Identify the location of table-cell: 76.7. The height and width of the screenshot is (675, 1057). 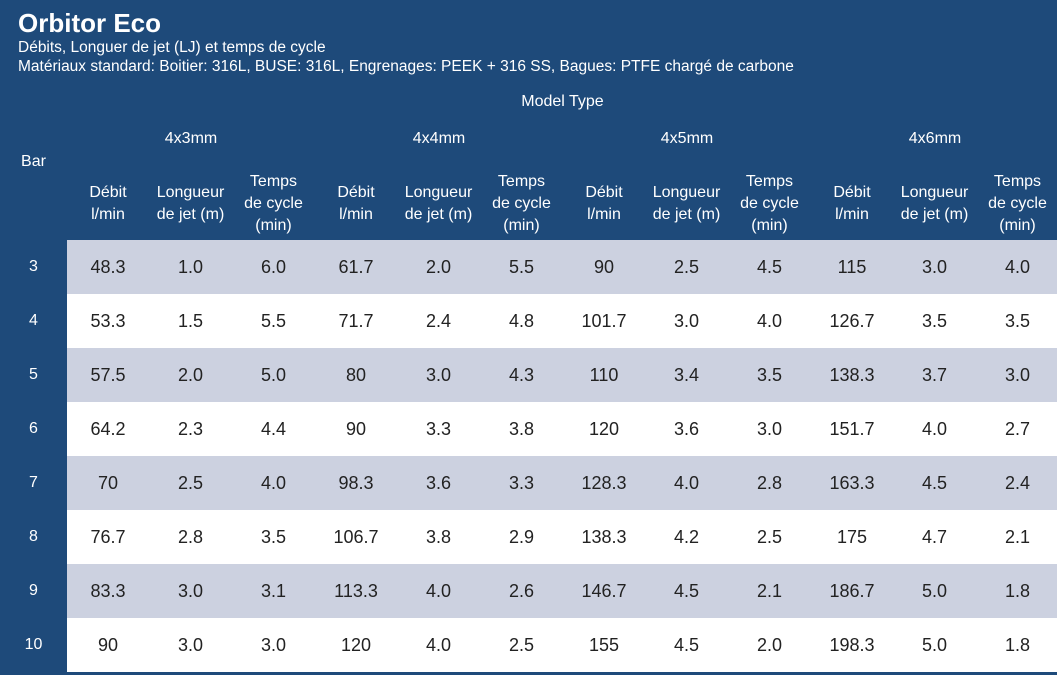
(108, 537).